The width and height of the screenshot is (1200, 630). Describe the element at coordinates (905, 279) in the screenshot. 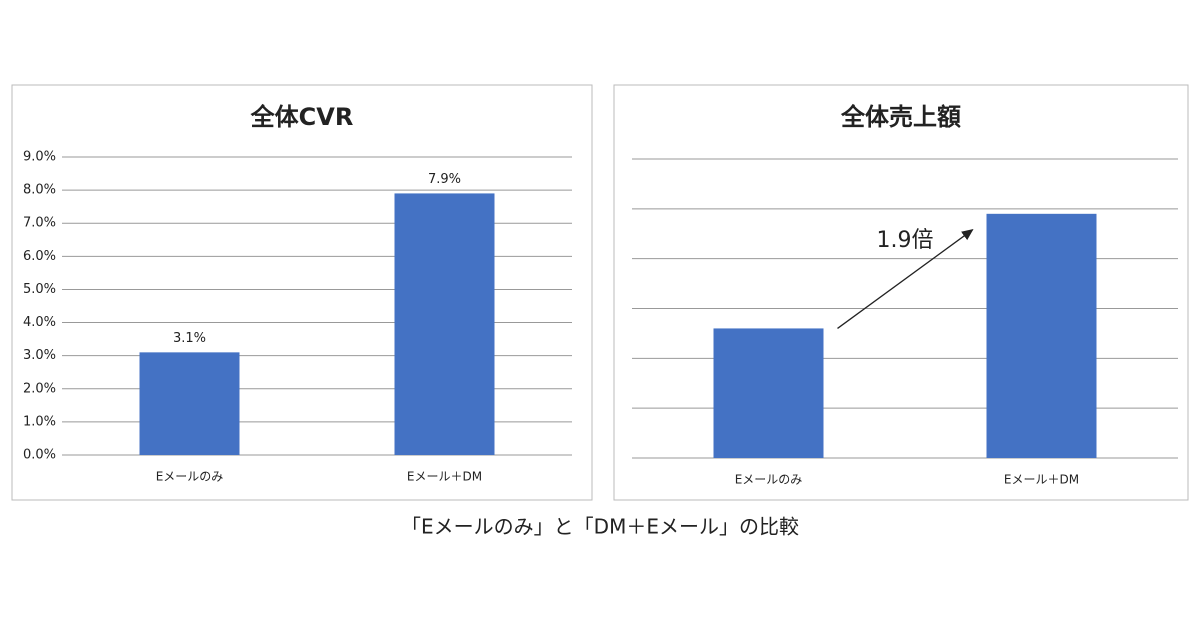

I see `annotation-arrow` at that location.